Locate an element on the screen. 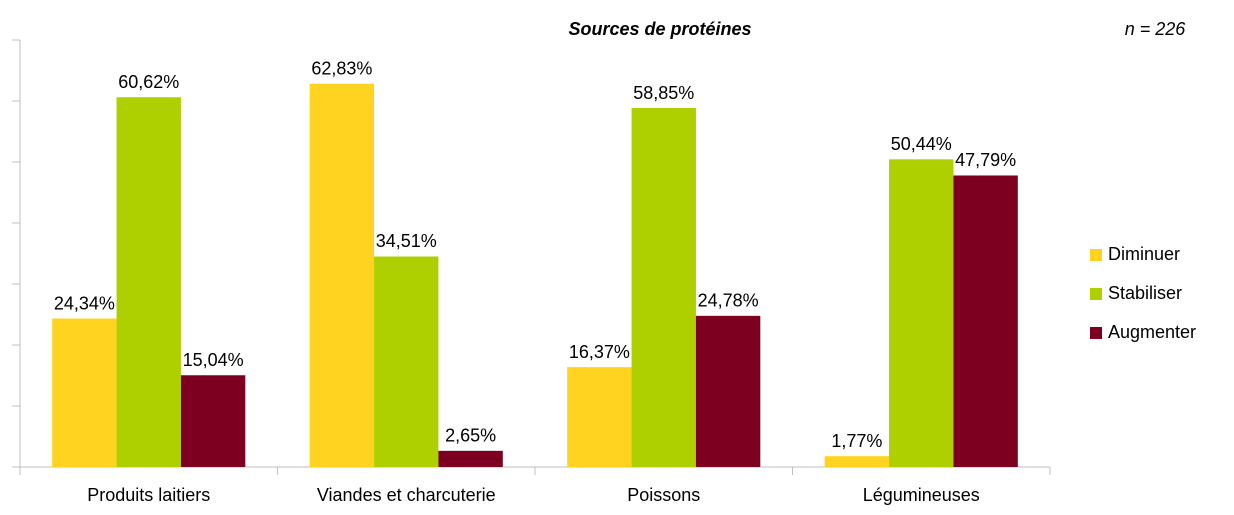 The width and height of the screenshot is (1234, 515). value-label: 60,62% is located at coordinates (148, 82).